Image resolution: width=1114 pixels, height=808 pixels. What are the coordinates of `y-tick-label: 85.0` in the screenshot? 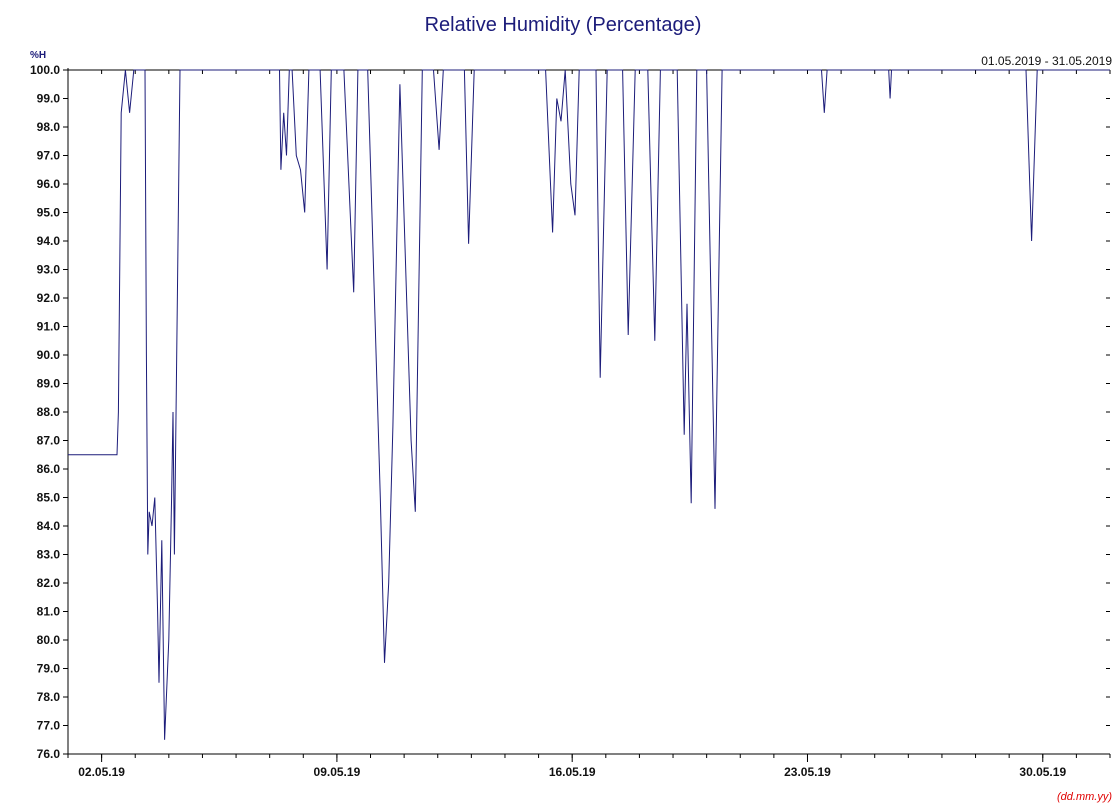 It's located at (49, 498).